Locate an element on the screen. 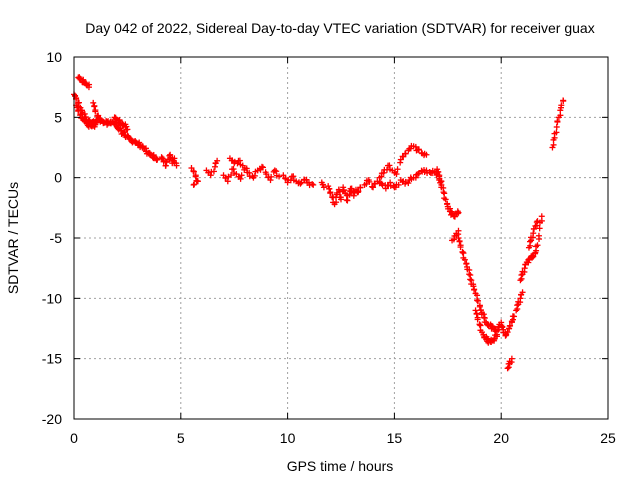 The image size is (640, 480). x-tick-label: 25 is located at coordinates (608, 438).